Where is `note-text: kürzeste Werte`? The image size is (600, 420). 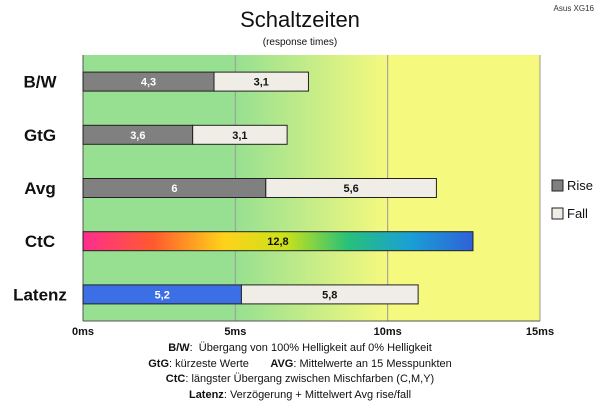
note-text: kürzeste Werte is located at coordinates (212, 363).